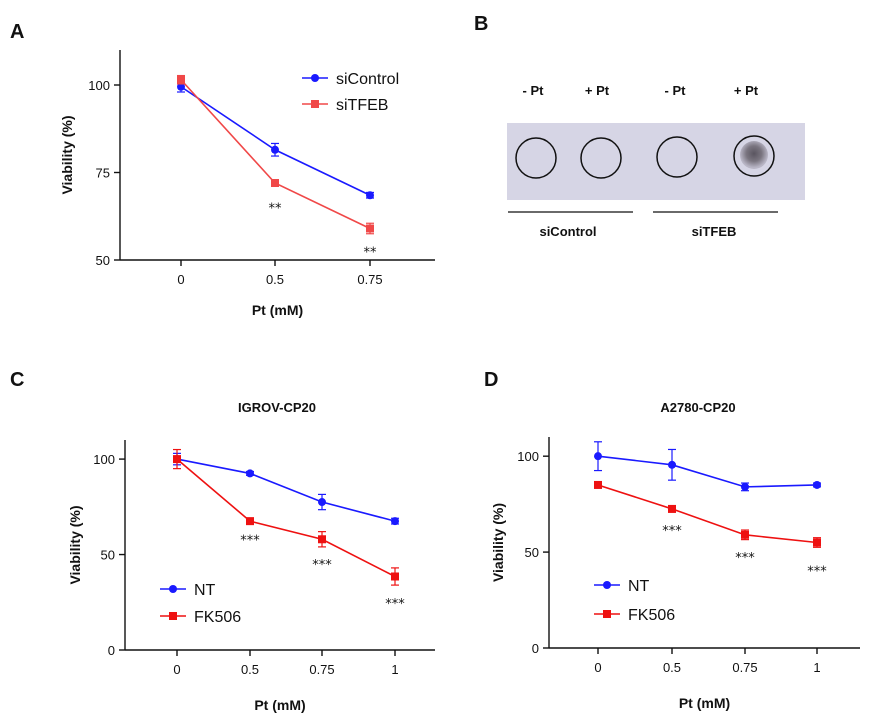 The image size is (874, 718). I want to click on y-tick-label: 75, so click(103, 173).